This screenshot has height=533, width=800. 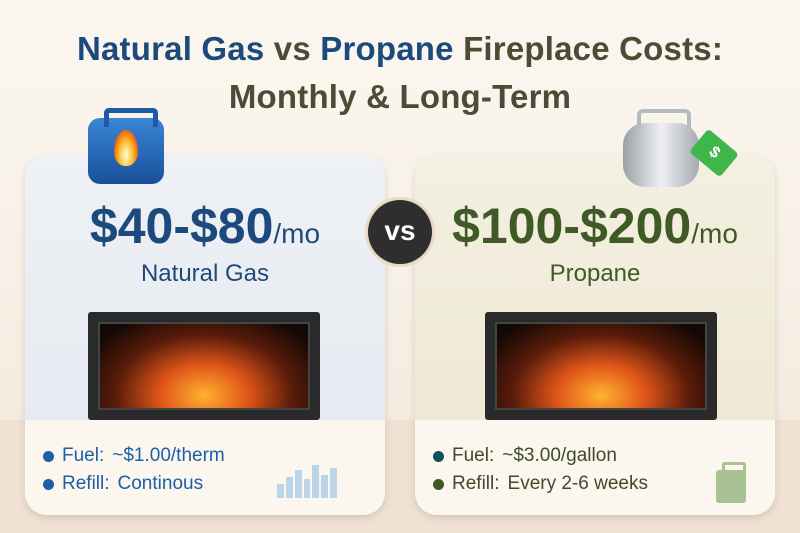 What do you see at coordinates (595, 273) in the screenshot?
I see `propane-label: Propane` at bounding box center [595, 273].